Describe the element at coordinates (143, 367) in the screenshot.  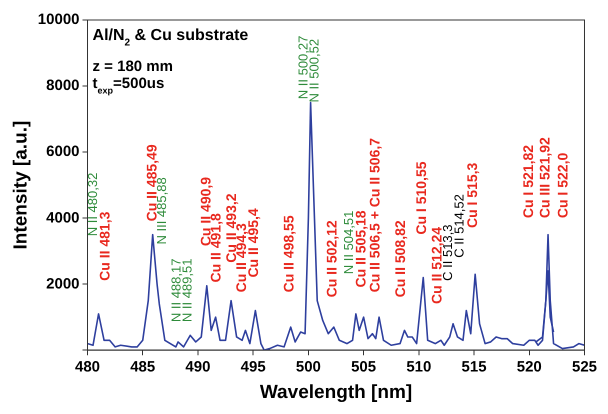
I see `x-tick-label: 485` at that location.